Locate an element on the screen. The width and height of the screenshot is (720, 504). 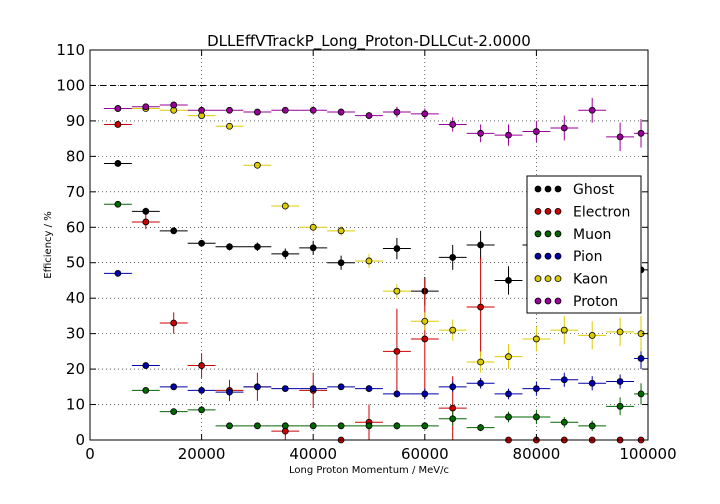
legend-label: Proton is located at coordinates (595, 302).